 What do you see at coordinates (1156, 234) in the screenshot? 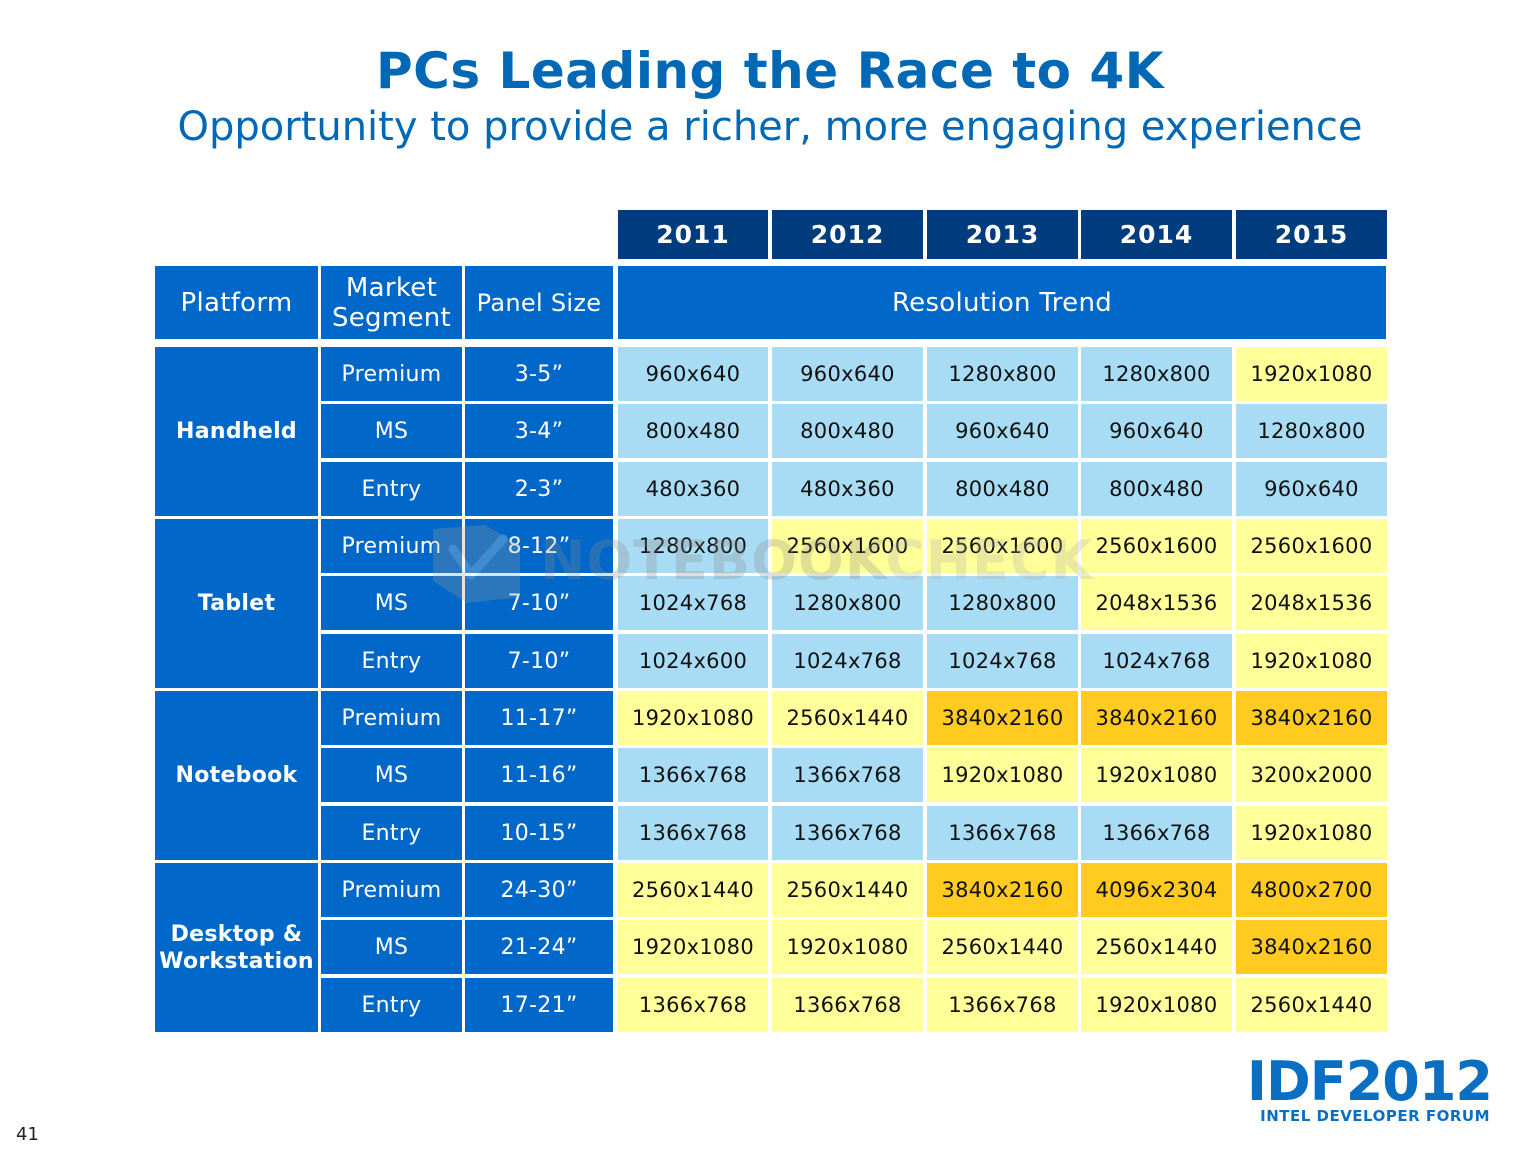
I see `year-header: 2014` at bounding box center [1156, 234].